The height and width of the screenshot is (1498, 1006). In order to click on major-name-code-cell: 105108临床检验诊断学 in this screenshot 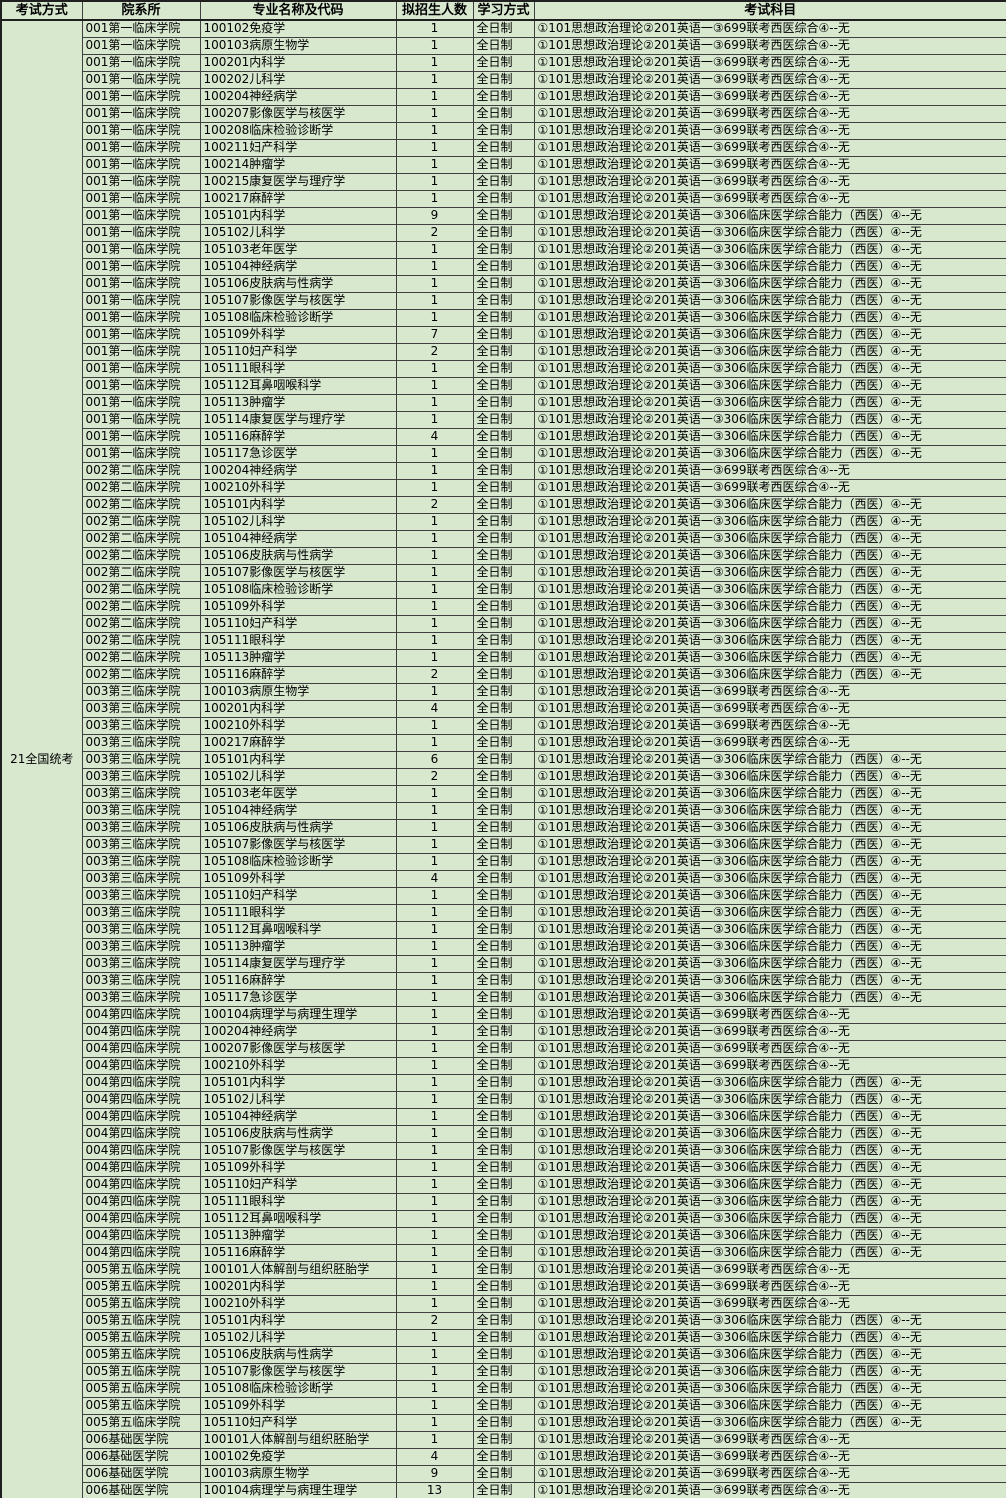, I will do `click(298, 589)`.